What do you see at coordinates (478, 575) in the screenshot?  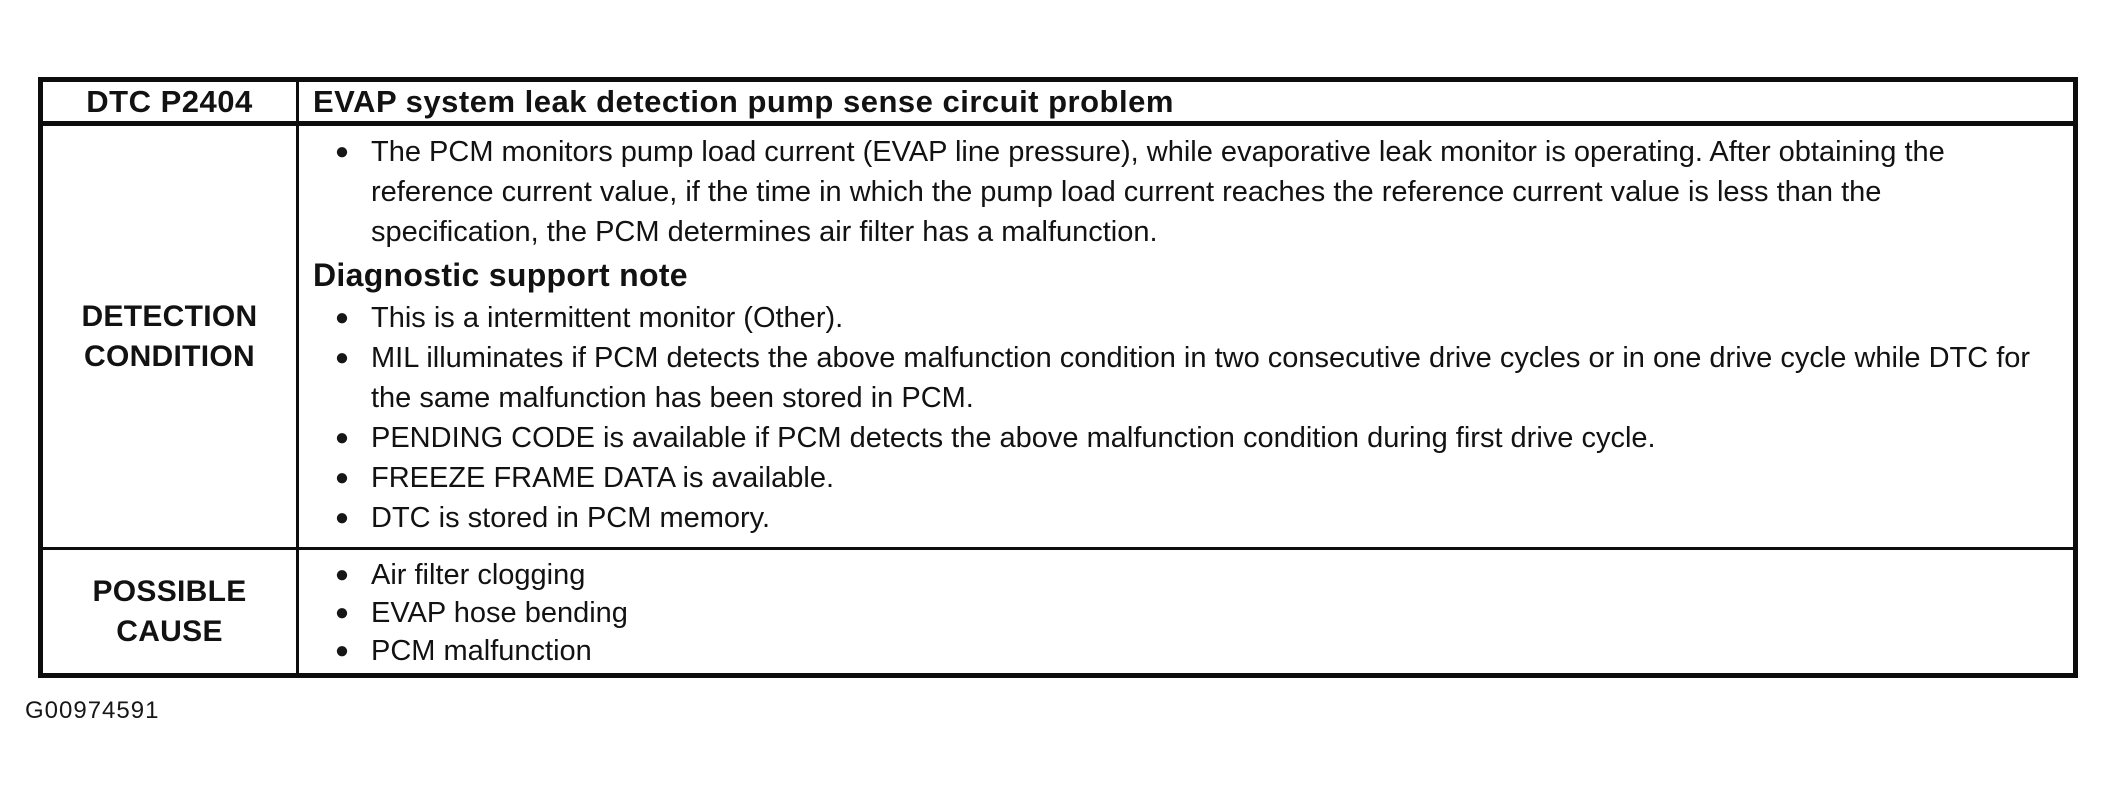 I see `bullet-text: Air filter clogging` at bounding box center [478, 575].